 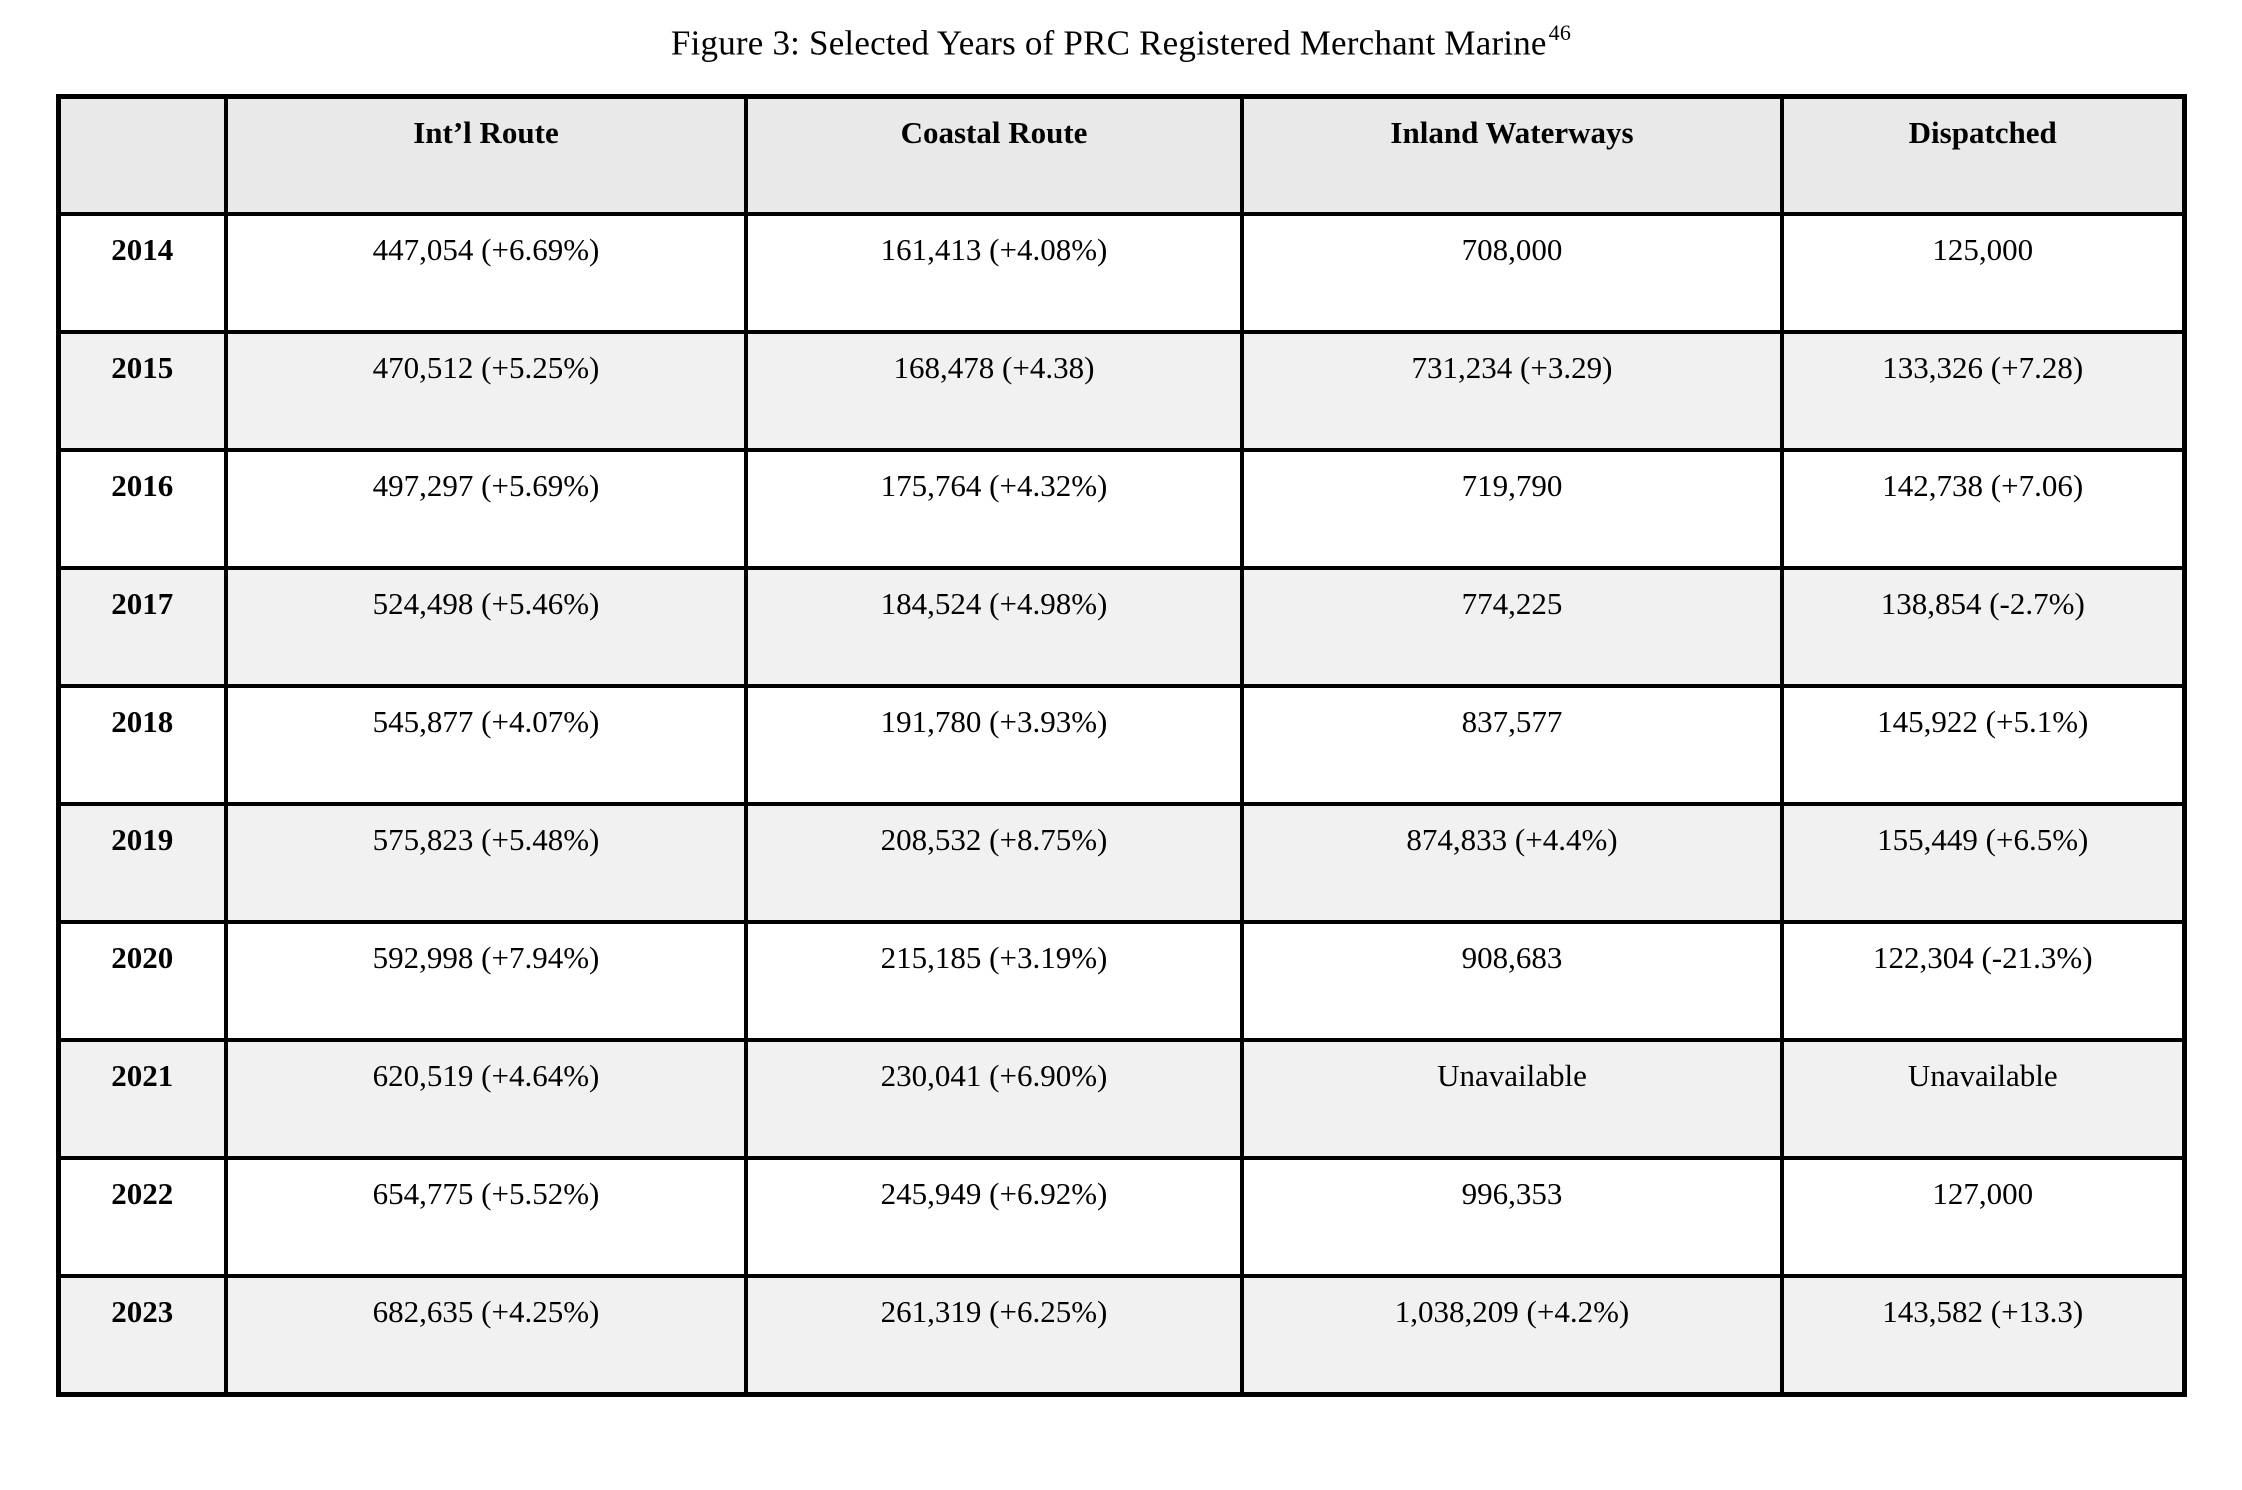 What do you see at coordinates (1512, 273) in the screenshot?
I see `inland-waterways-cell: 708,000` at bounding box center [1512, 273].